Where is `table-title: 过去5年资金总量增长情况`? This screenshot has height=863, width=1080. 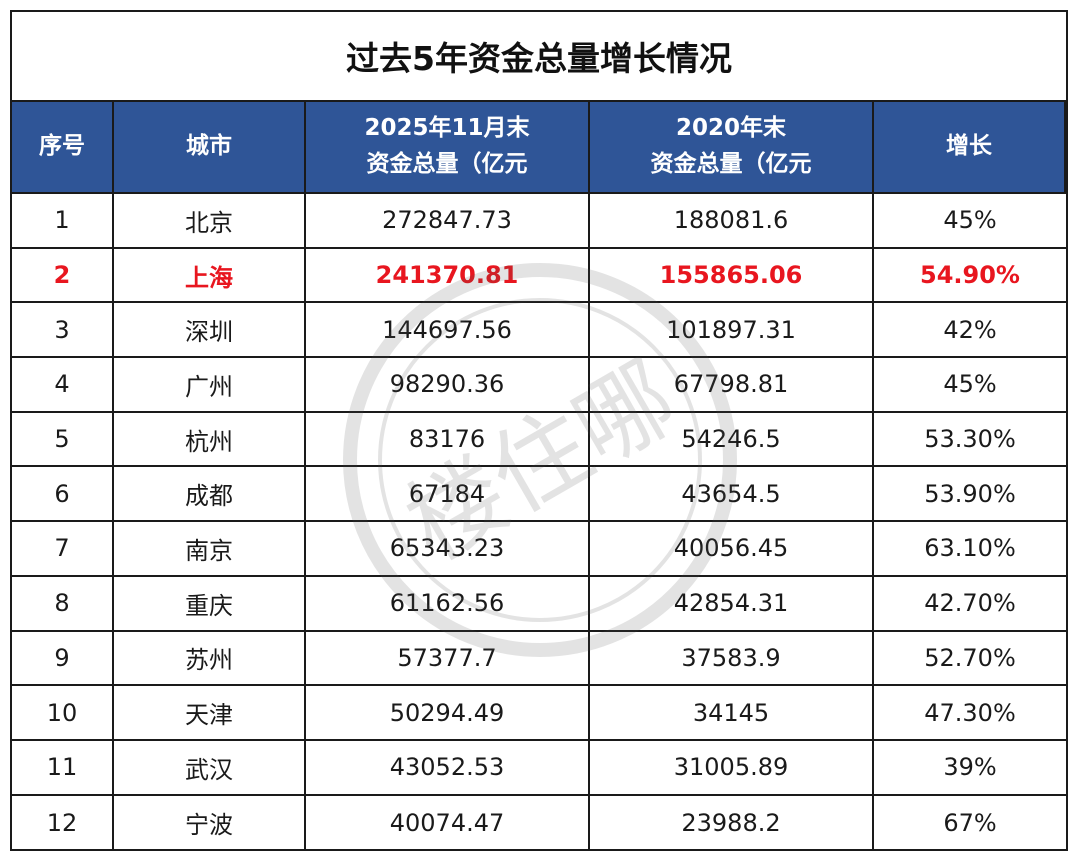 table-title: 过去5年资金总量增长情况 is located at coordinates (539, 57).